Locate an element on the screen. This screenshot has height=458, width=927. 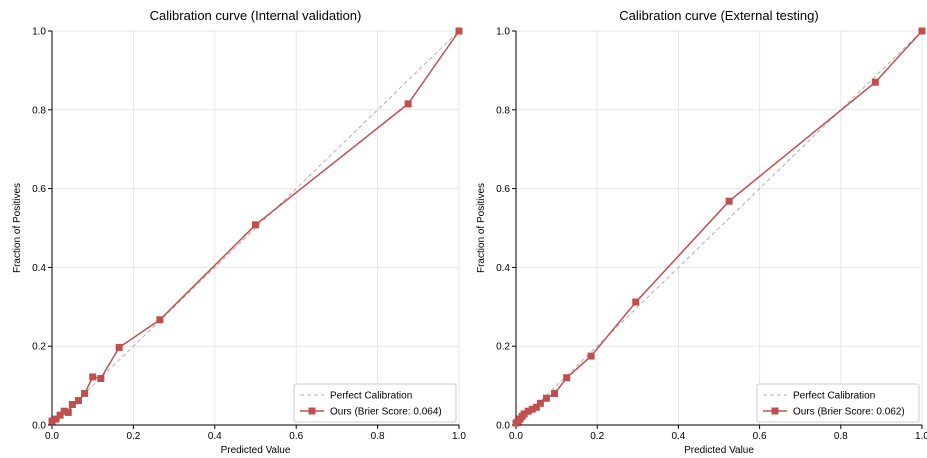
chart-title: Calibration curve (External testing) is located at coordinates (718, 15).